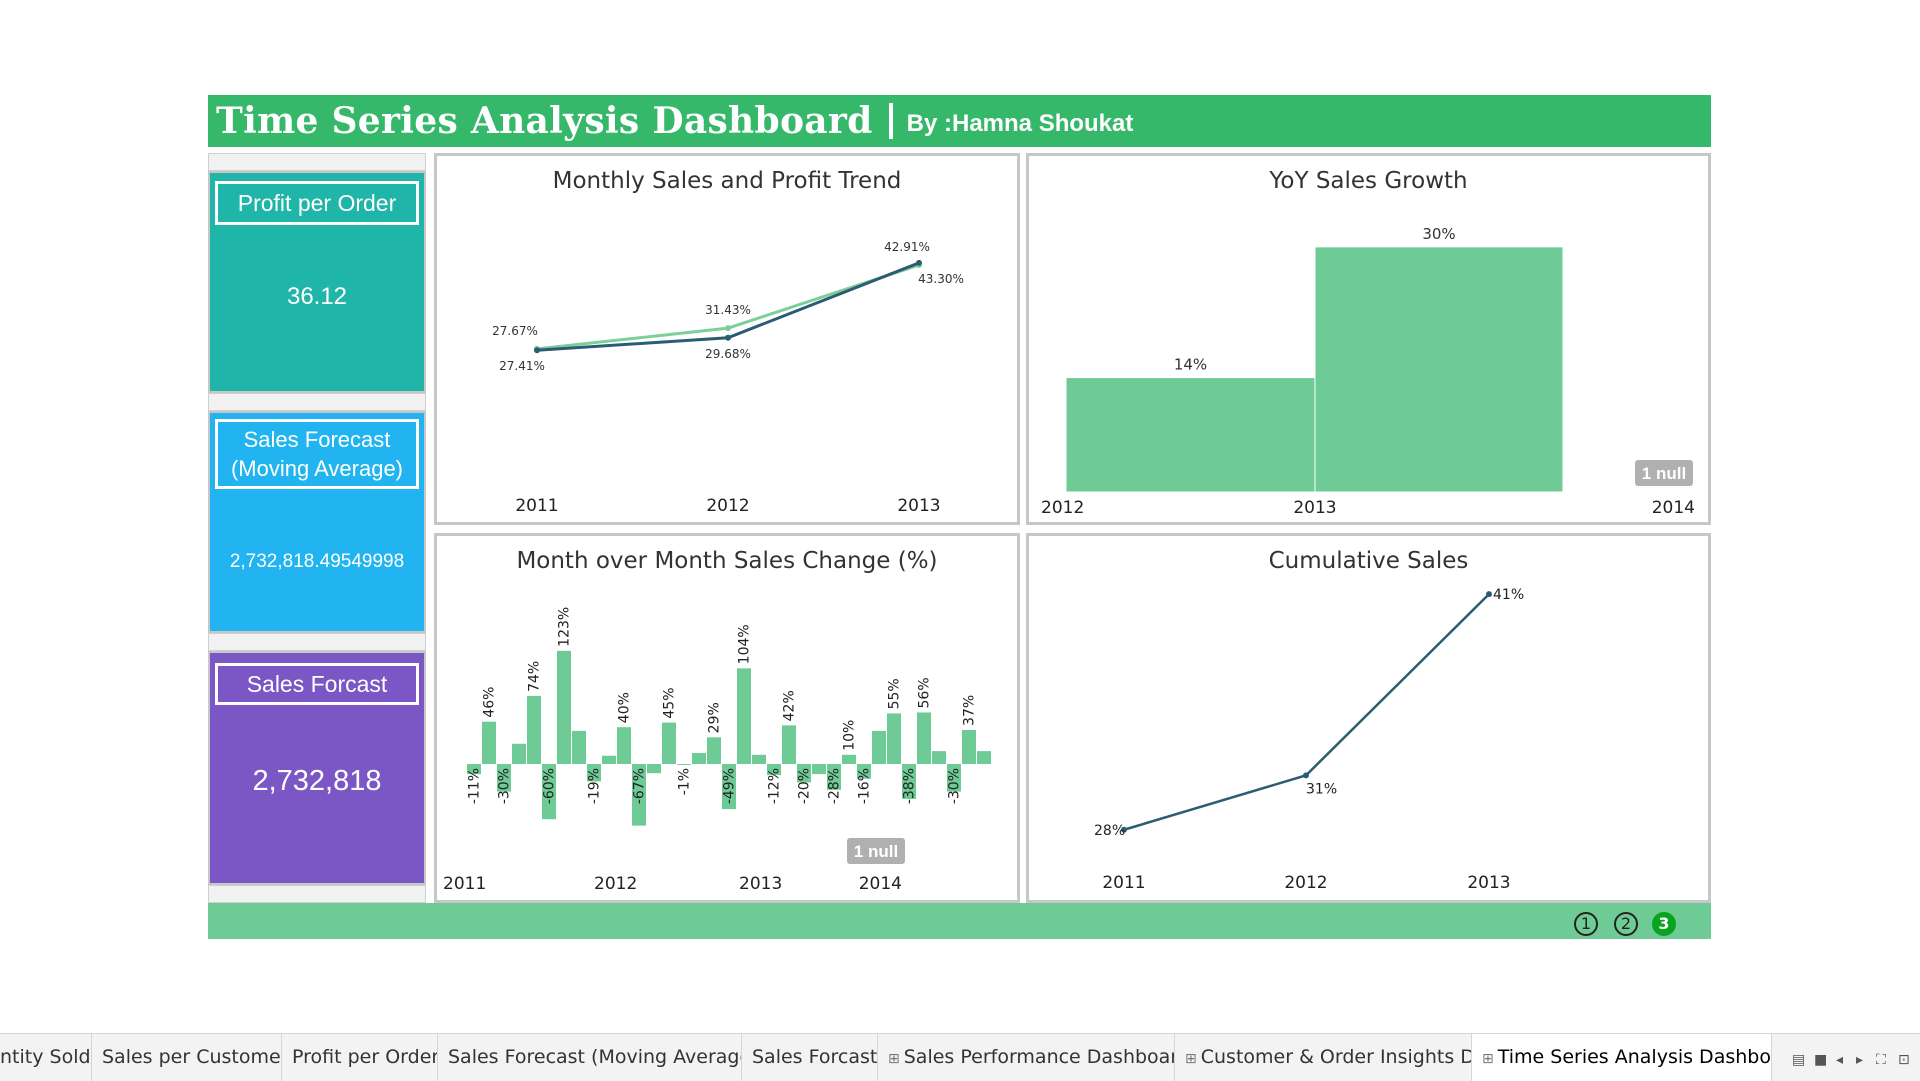  I want to click on bar-label: 56%, so click(925, 692).